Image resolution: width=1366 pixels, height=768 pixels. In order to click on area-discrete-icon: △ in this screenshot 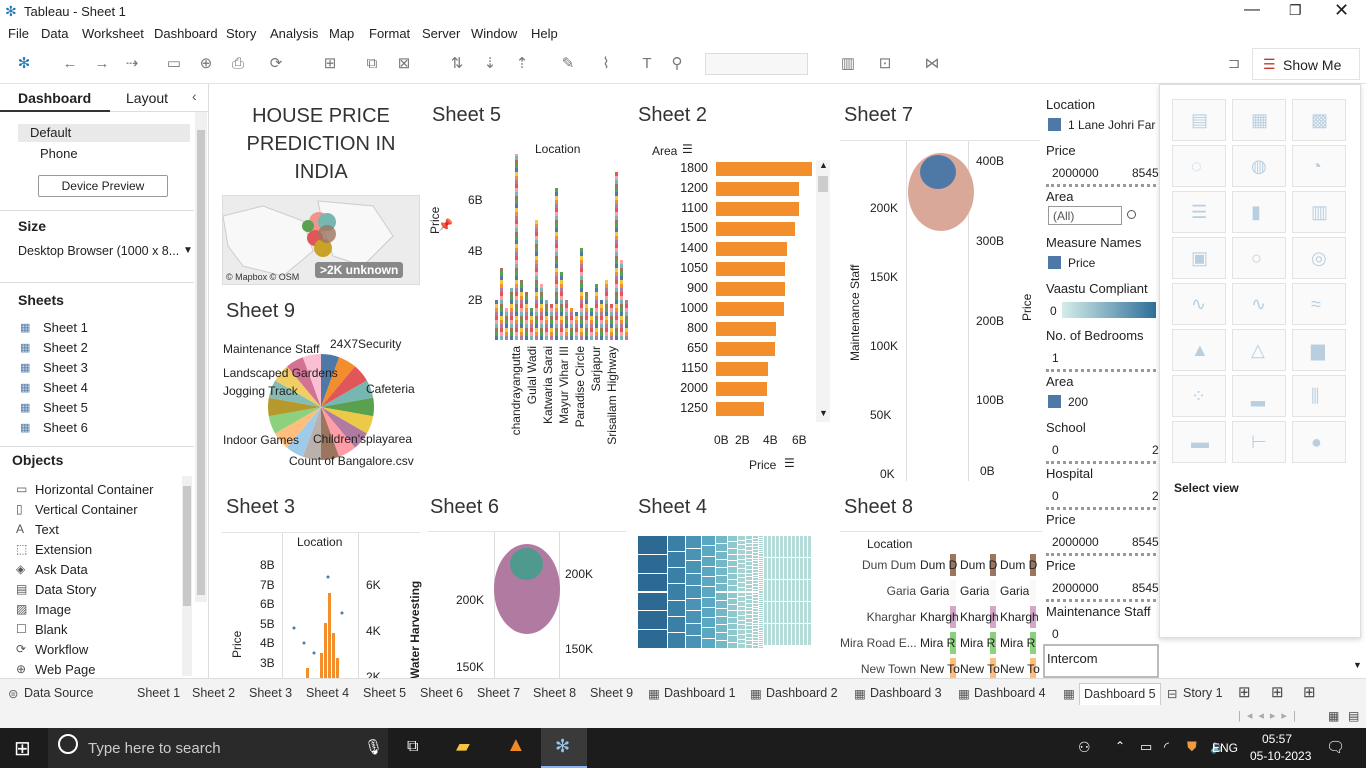, I will do `click(1259, 350)`.